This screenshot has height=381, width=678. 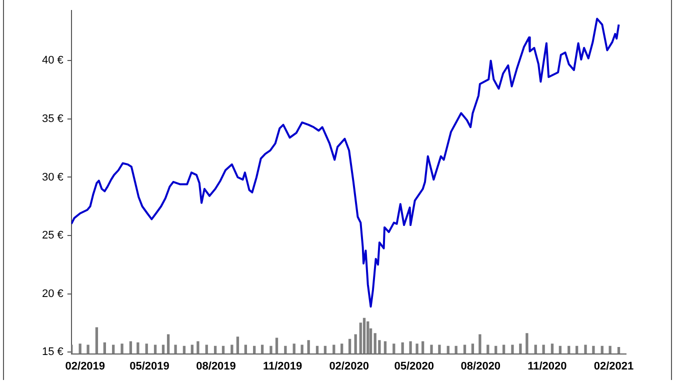 I want to click on y-tick-label: 30 €, so click(x=53, y=177).